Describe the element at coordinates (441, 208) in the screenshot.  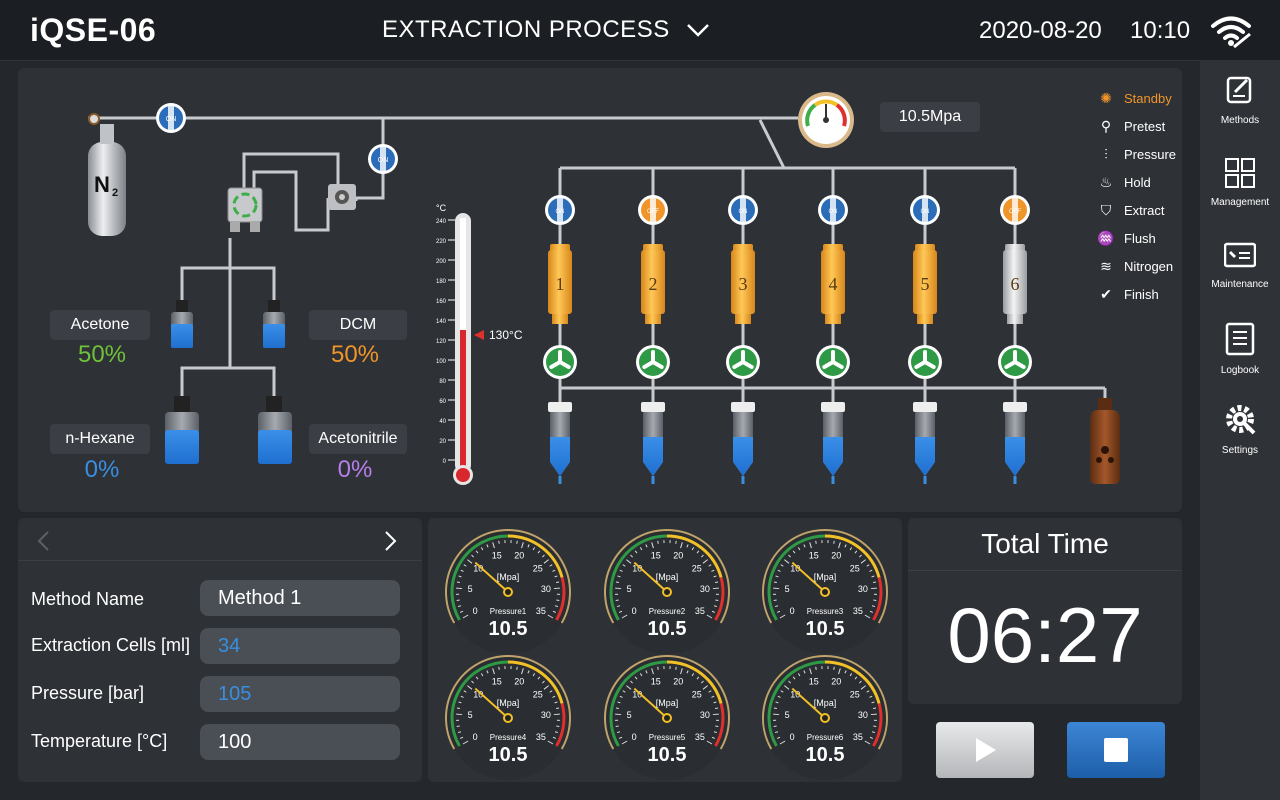
I see `thermometer-unit: °C` at that location.